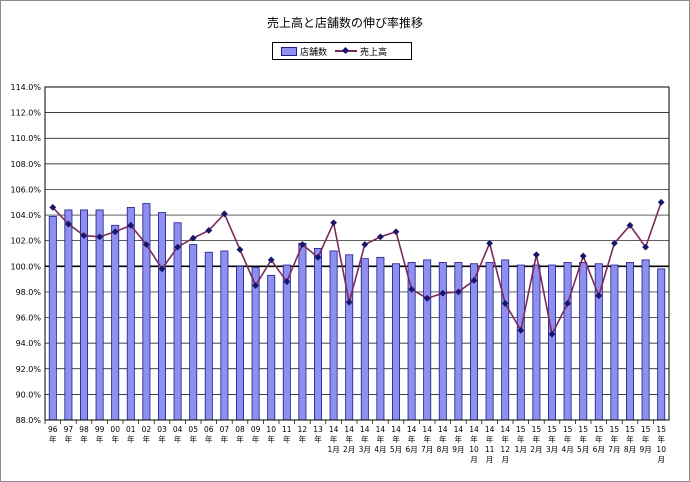 The width and height of the screenshot is (690, 482). What do you see at coordinates (645, 439) in the screenshot?
I see `x-tick-label: 15 年 9月` at bounding box center [645, 439].